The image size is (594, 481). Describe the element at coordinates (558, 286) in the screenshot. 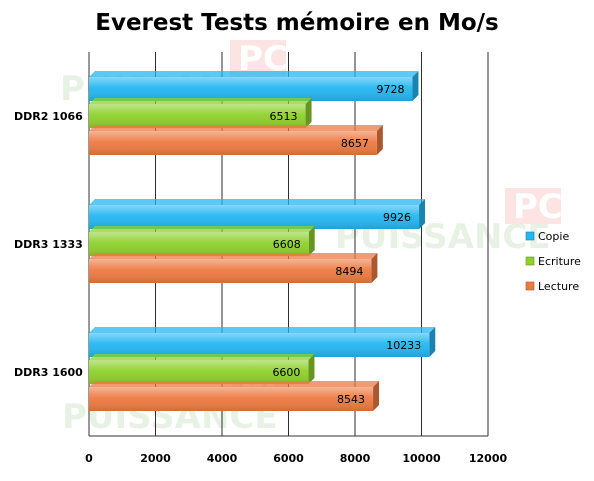

I see `legend-label: Lecture` at that location.